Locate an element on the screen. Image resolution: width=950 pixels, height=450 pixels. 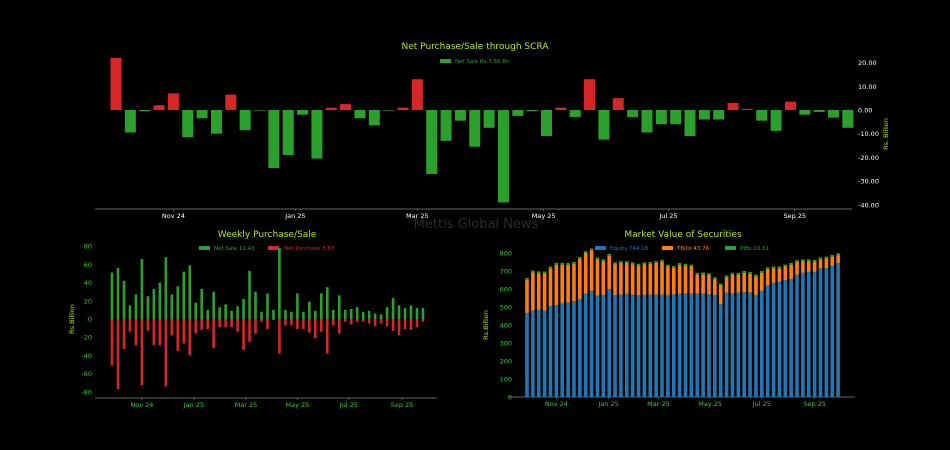
y-tick-label: 600 is located at coordinates (506, 290).